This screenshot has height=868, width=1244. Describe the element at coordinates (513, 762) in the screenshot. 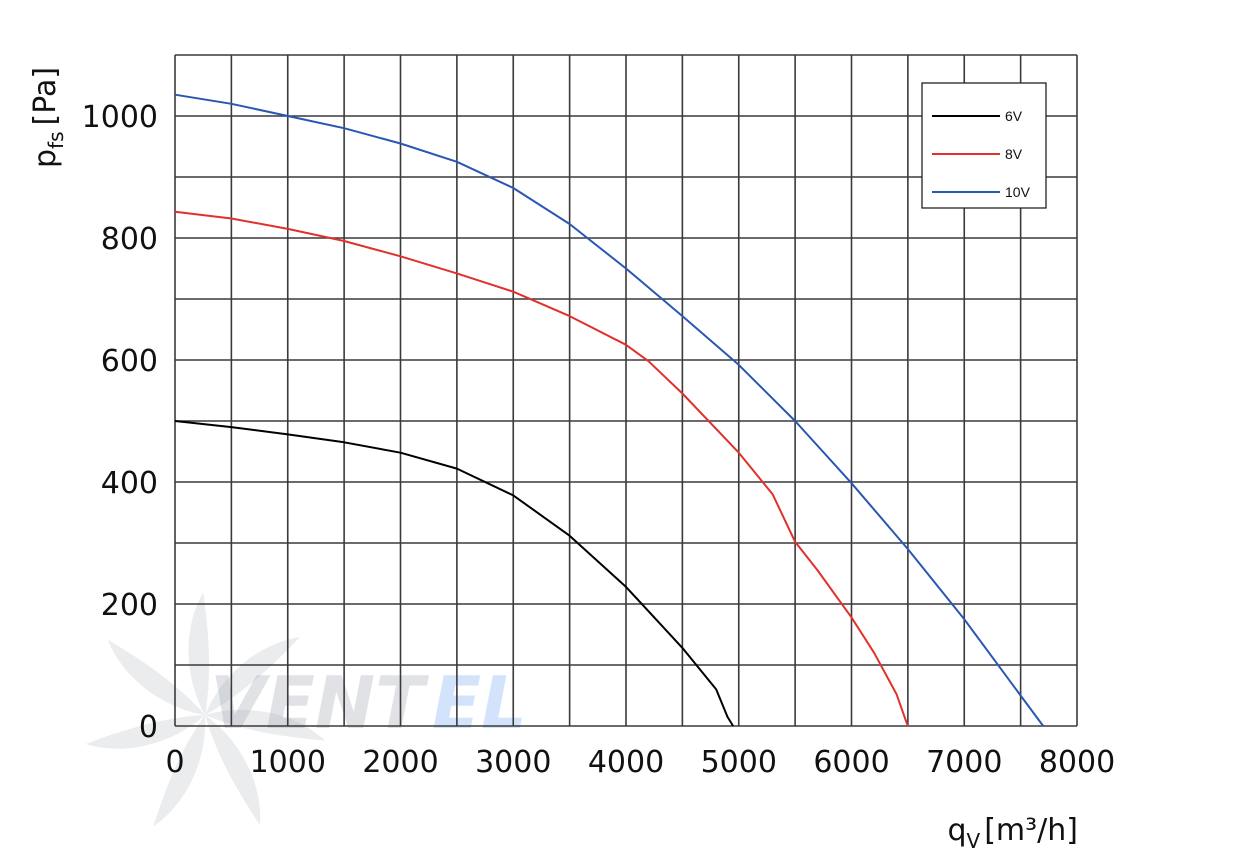

I see `x-tick-label: 3000` at that location.